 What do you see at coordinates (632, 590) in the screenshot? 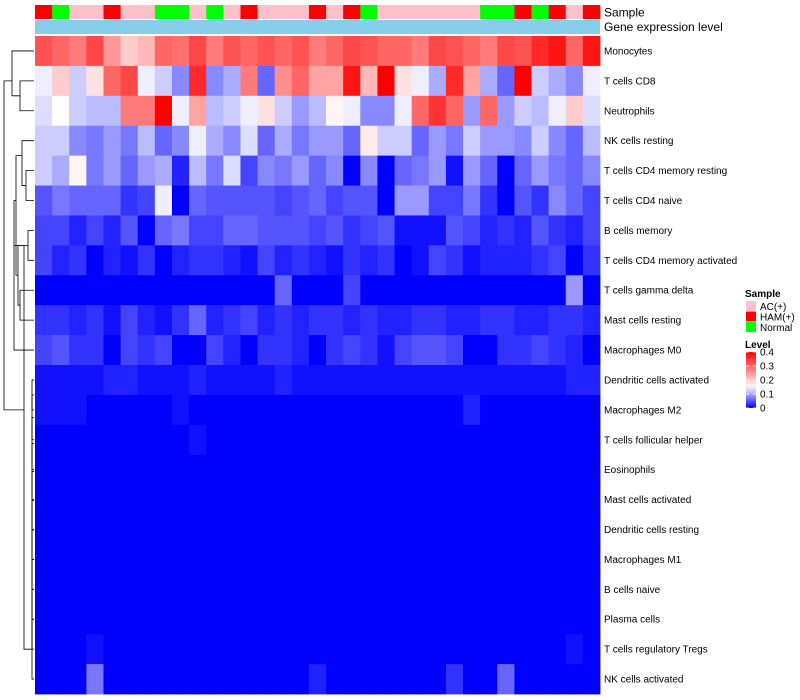
I see `row-label: B cells naive` at bounding box center [632, 590].